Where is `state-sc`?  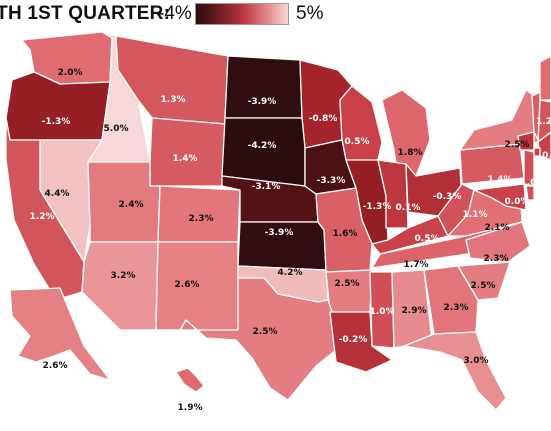 state-sc is located at coordinates (484, 281).